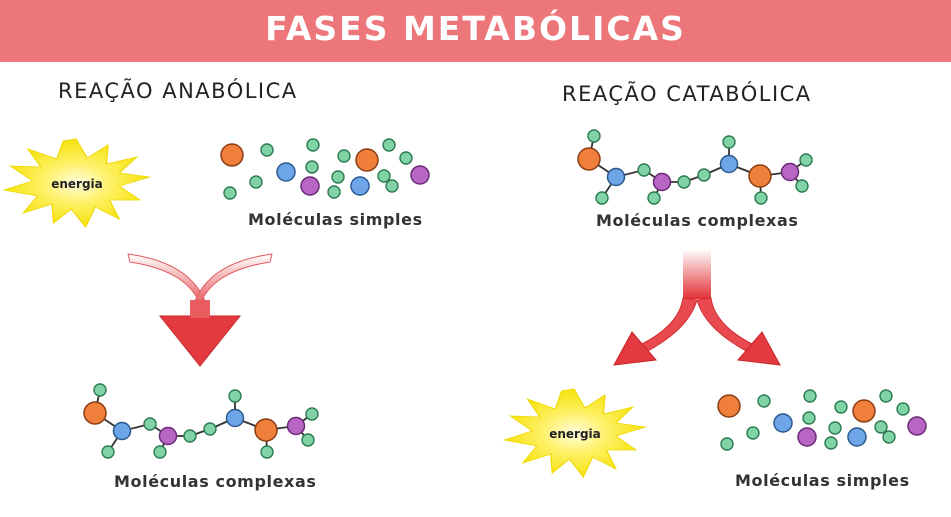 This screenshot has width=951, height=517. Describe the element at coordinates (695, 167) in the screenshot. I see `complex-molecule-catabolic` at that location.